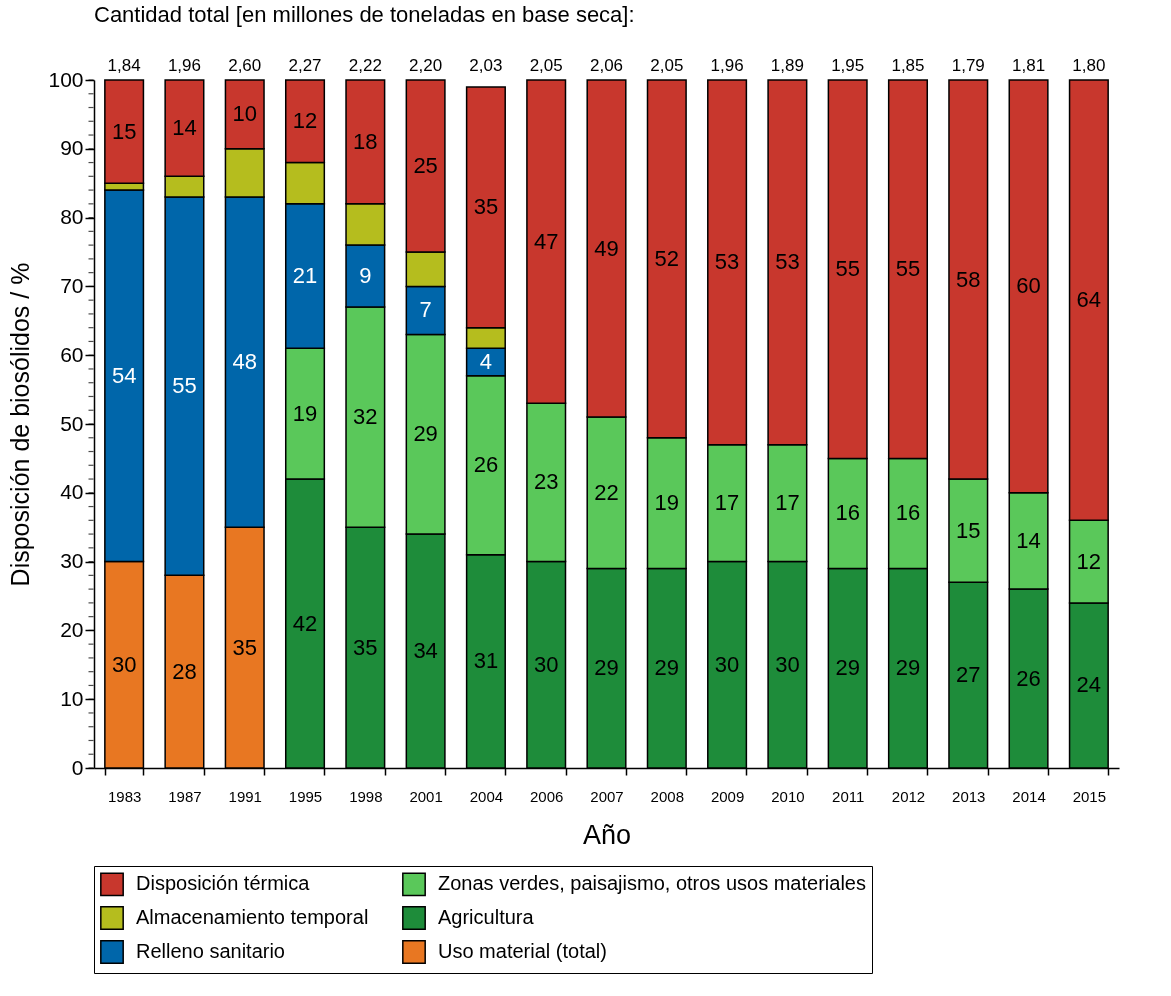  Describe the element at coordinates (426, 796) in the screenshot. I see `x-tick-label: 2001` at that location.